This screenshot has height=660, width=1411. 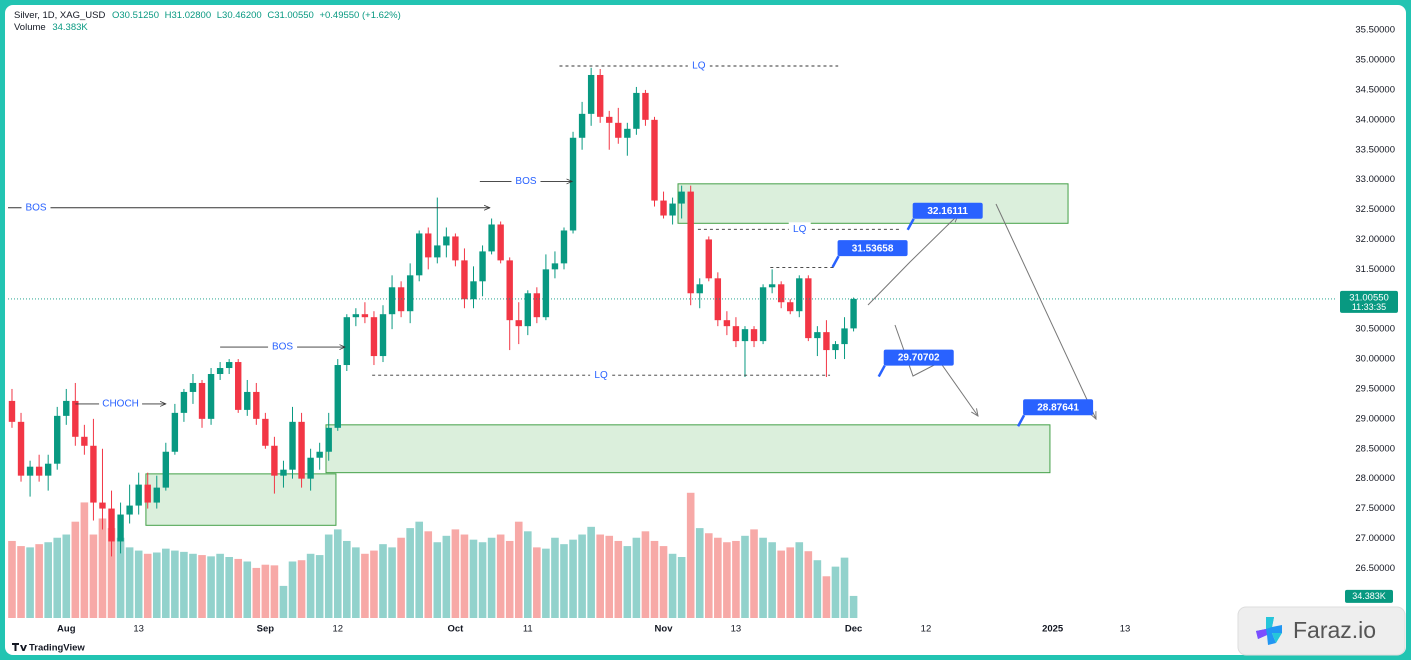 I want to click on callout-label: 29.70702, so click(x=919, y=358).